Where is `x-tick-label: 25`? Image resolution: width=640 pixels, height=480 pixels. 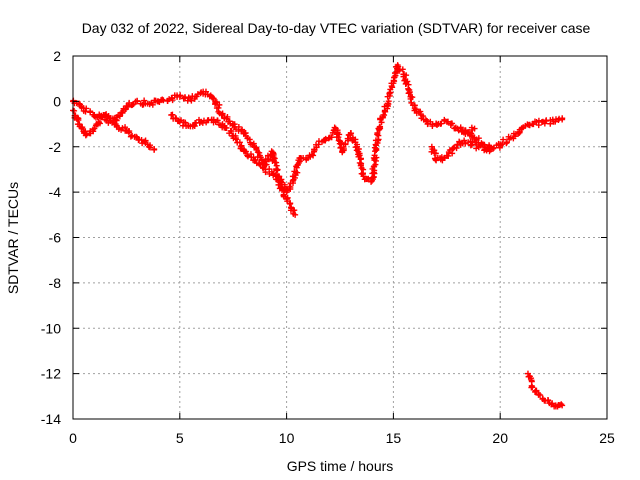
x-tick-label: 25 is located at coordinates (607, 438).